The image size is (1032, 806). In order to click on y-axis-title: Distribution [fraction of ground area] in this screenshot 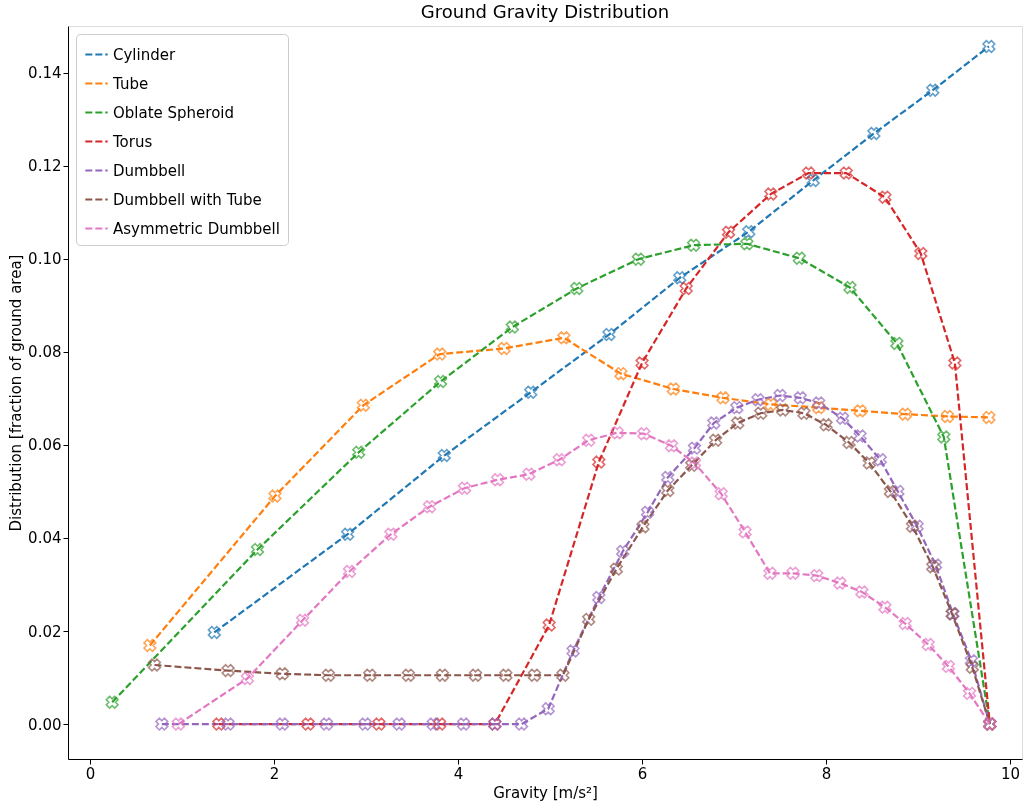, I will do `click(16, 393)`.